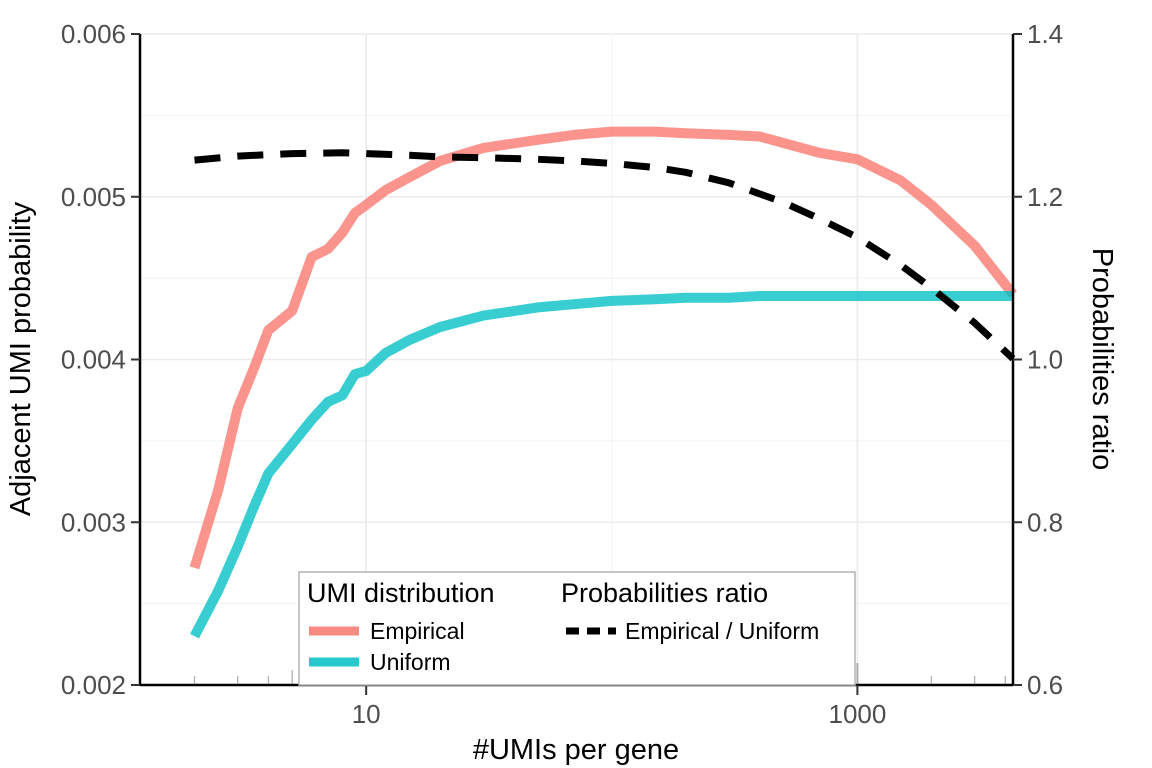  What do you see at coordinates (417, 631) in the screenshot?
I see `legend-label-empirical: Empirical` at bounding box center [417, 631].